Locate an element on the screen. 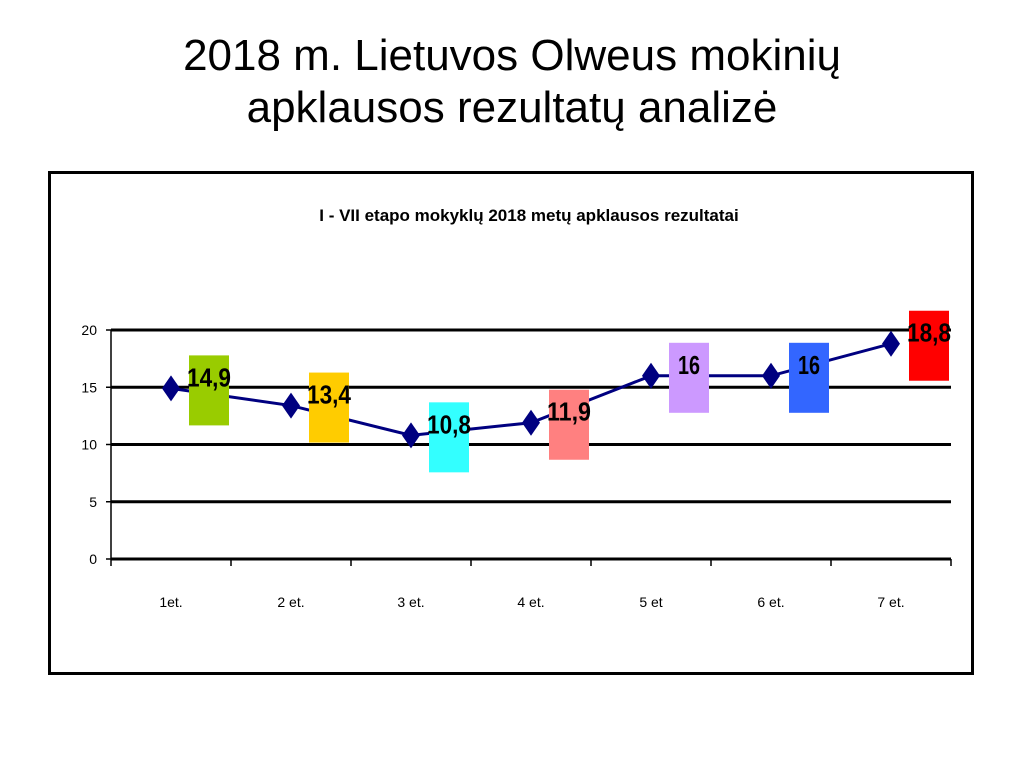  x-tick-label-3: 4 et. is located at coordinates (530, 602).